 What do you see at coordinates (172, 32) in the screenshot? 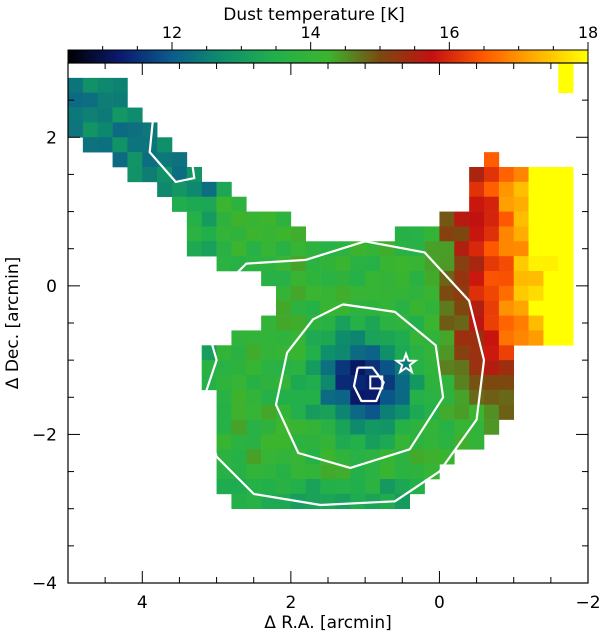
I see `colorbar-tick-label: 12` at bounding box center [172, 32].